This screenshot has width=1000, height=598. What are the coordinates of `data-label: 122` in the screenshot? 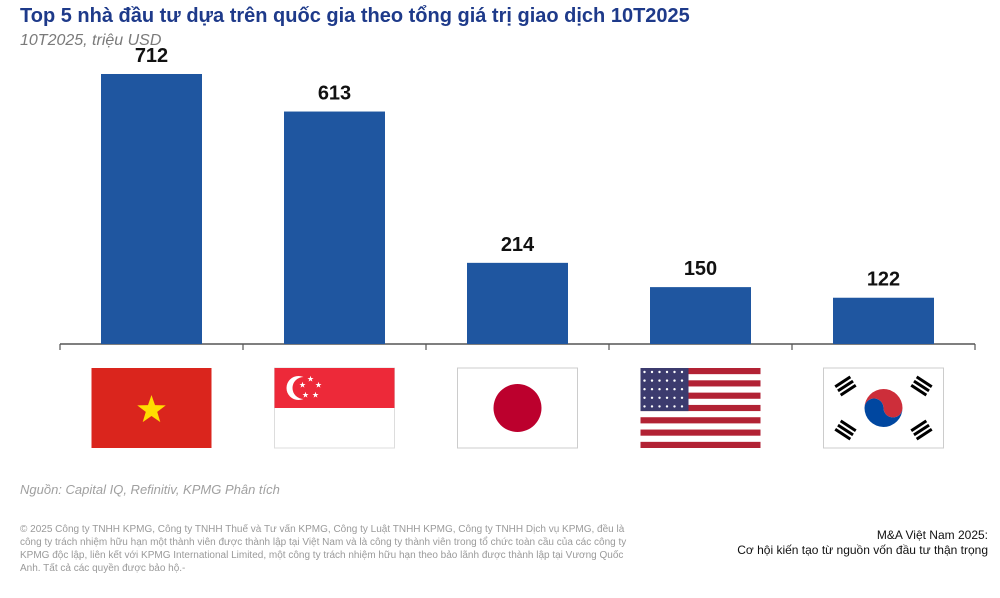 It's located at (883, 280).